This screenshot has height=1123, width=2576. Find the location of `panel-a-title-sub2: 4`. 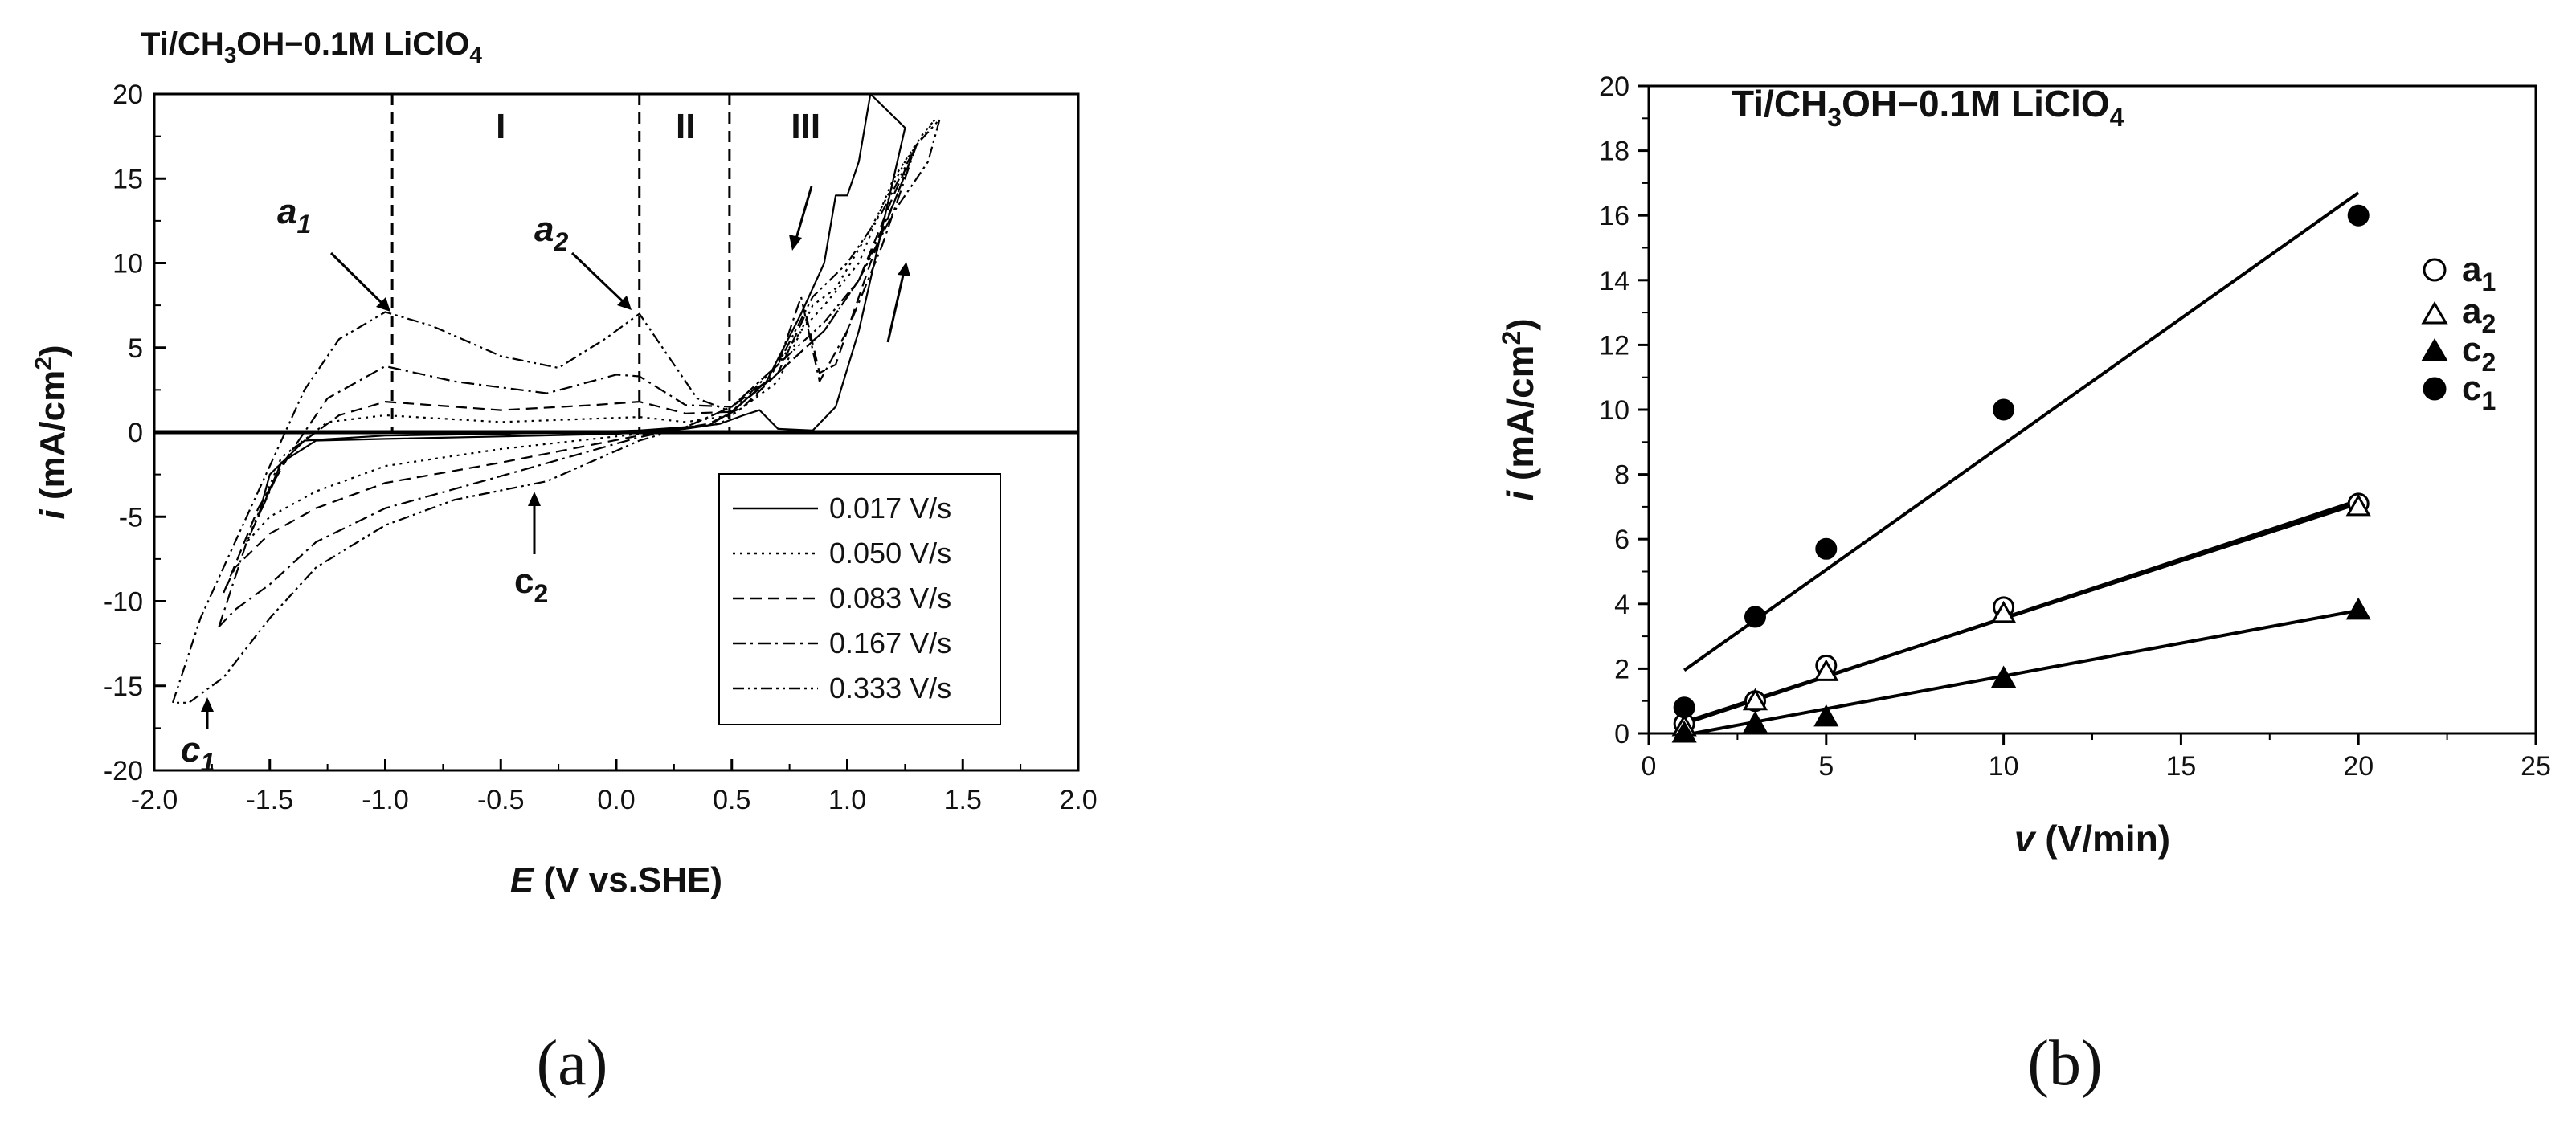

panel-a-title-sub2: 4 is located at coordinates (475, 55).